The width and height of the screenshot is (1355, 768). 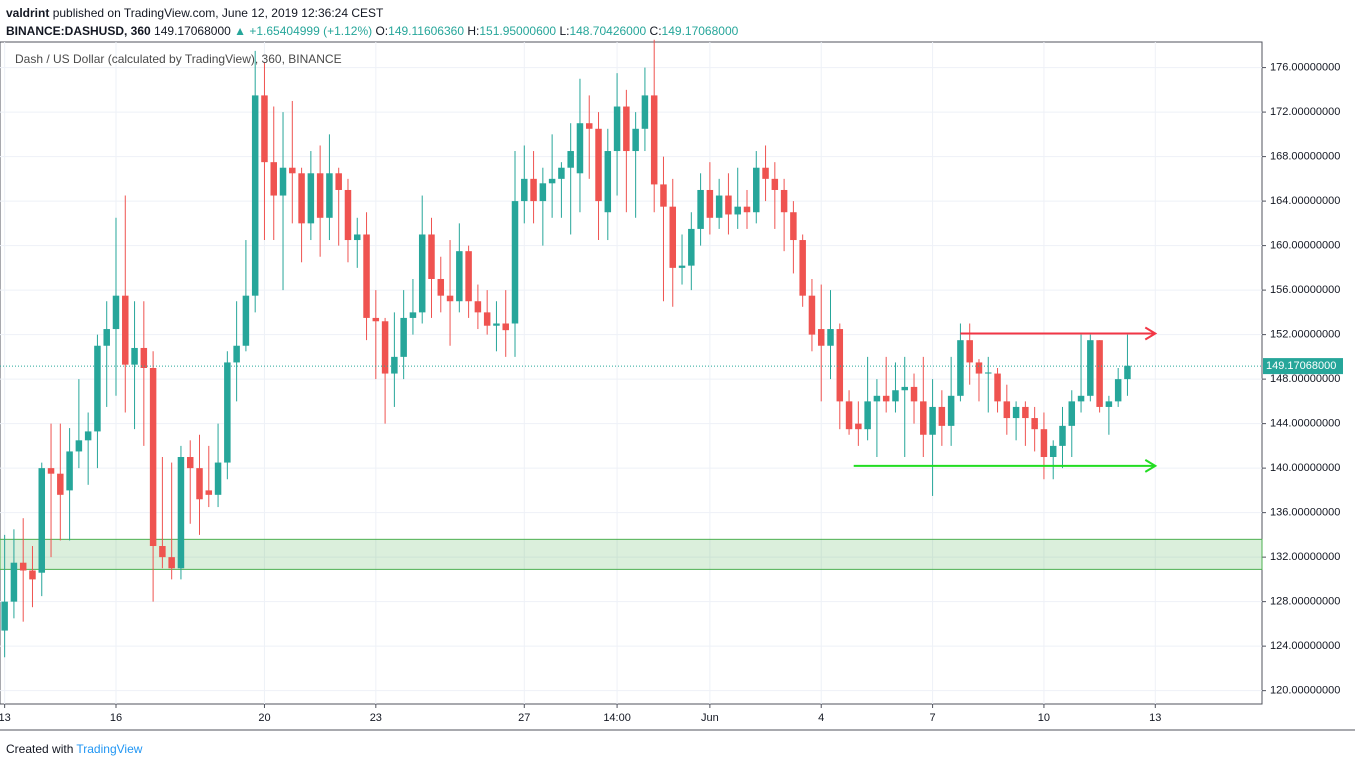 I want to click on last-price-box, so click(x=1303, y=366).